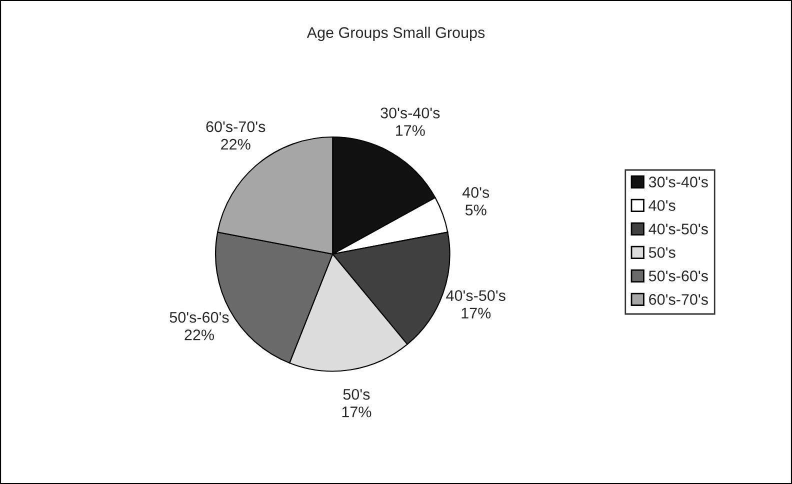 The image size is (792, 484). What do you see at coordinates (678, 182) in the screenshot?
I see `legend-label: 30's-40's` at bounding box center [678, 182].